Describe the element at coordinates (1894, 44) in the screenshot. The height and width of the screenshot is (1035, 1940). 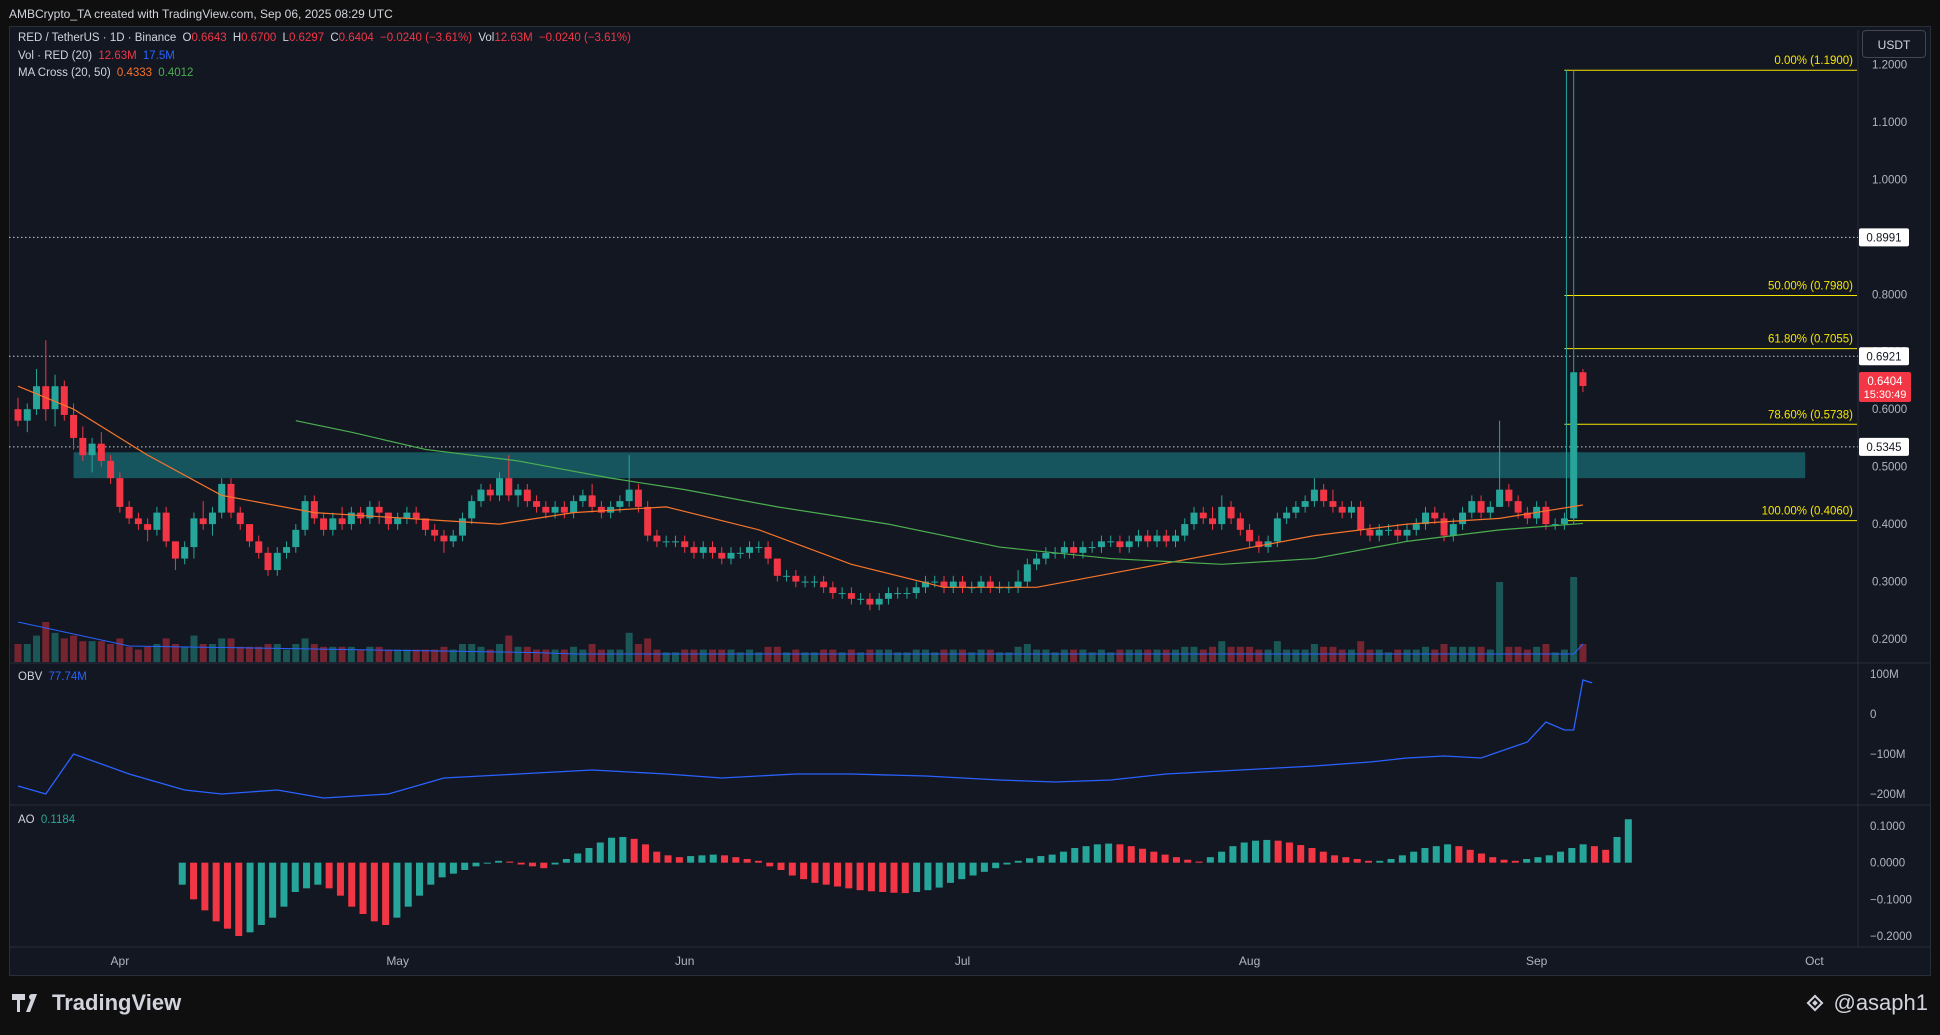
I see `currency-button: USDT` at that location.